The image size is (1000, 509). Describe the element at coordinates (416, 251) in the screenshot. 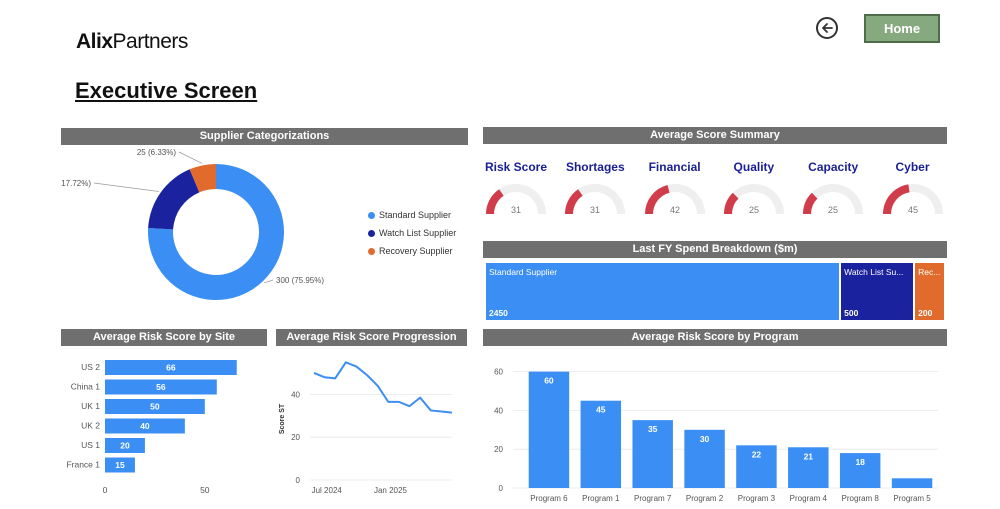

I see `legend-label: Recovery Supplier` at that location.